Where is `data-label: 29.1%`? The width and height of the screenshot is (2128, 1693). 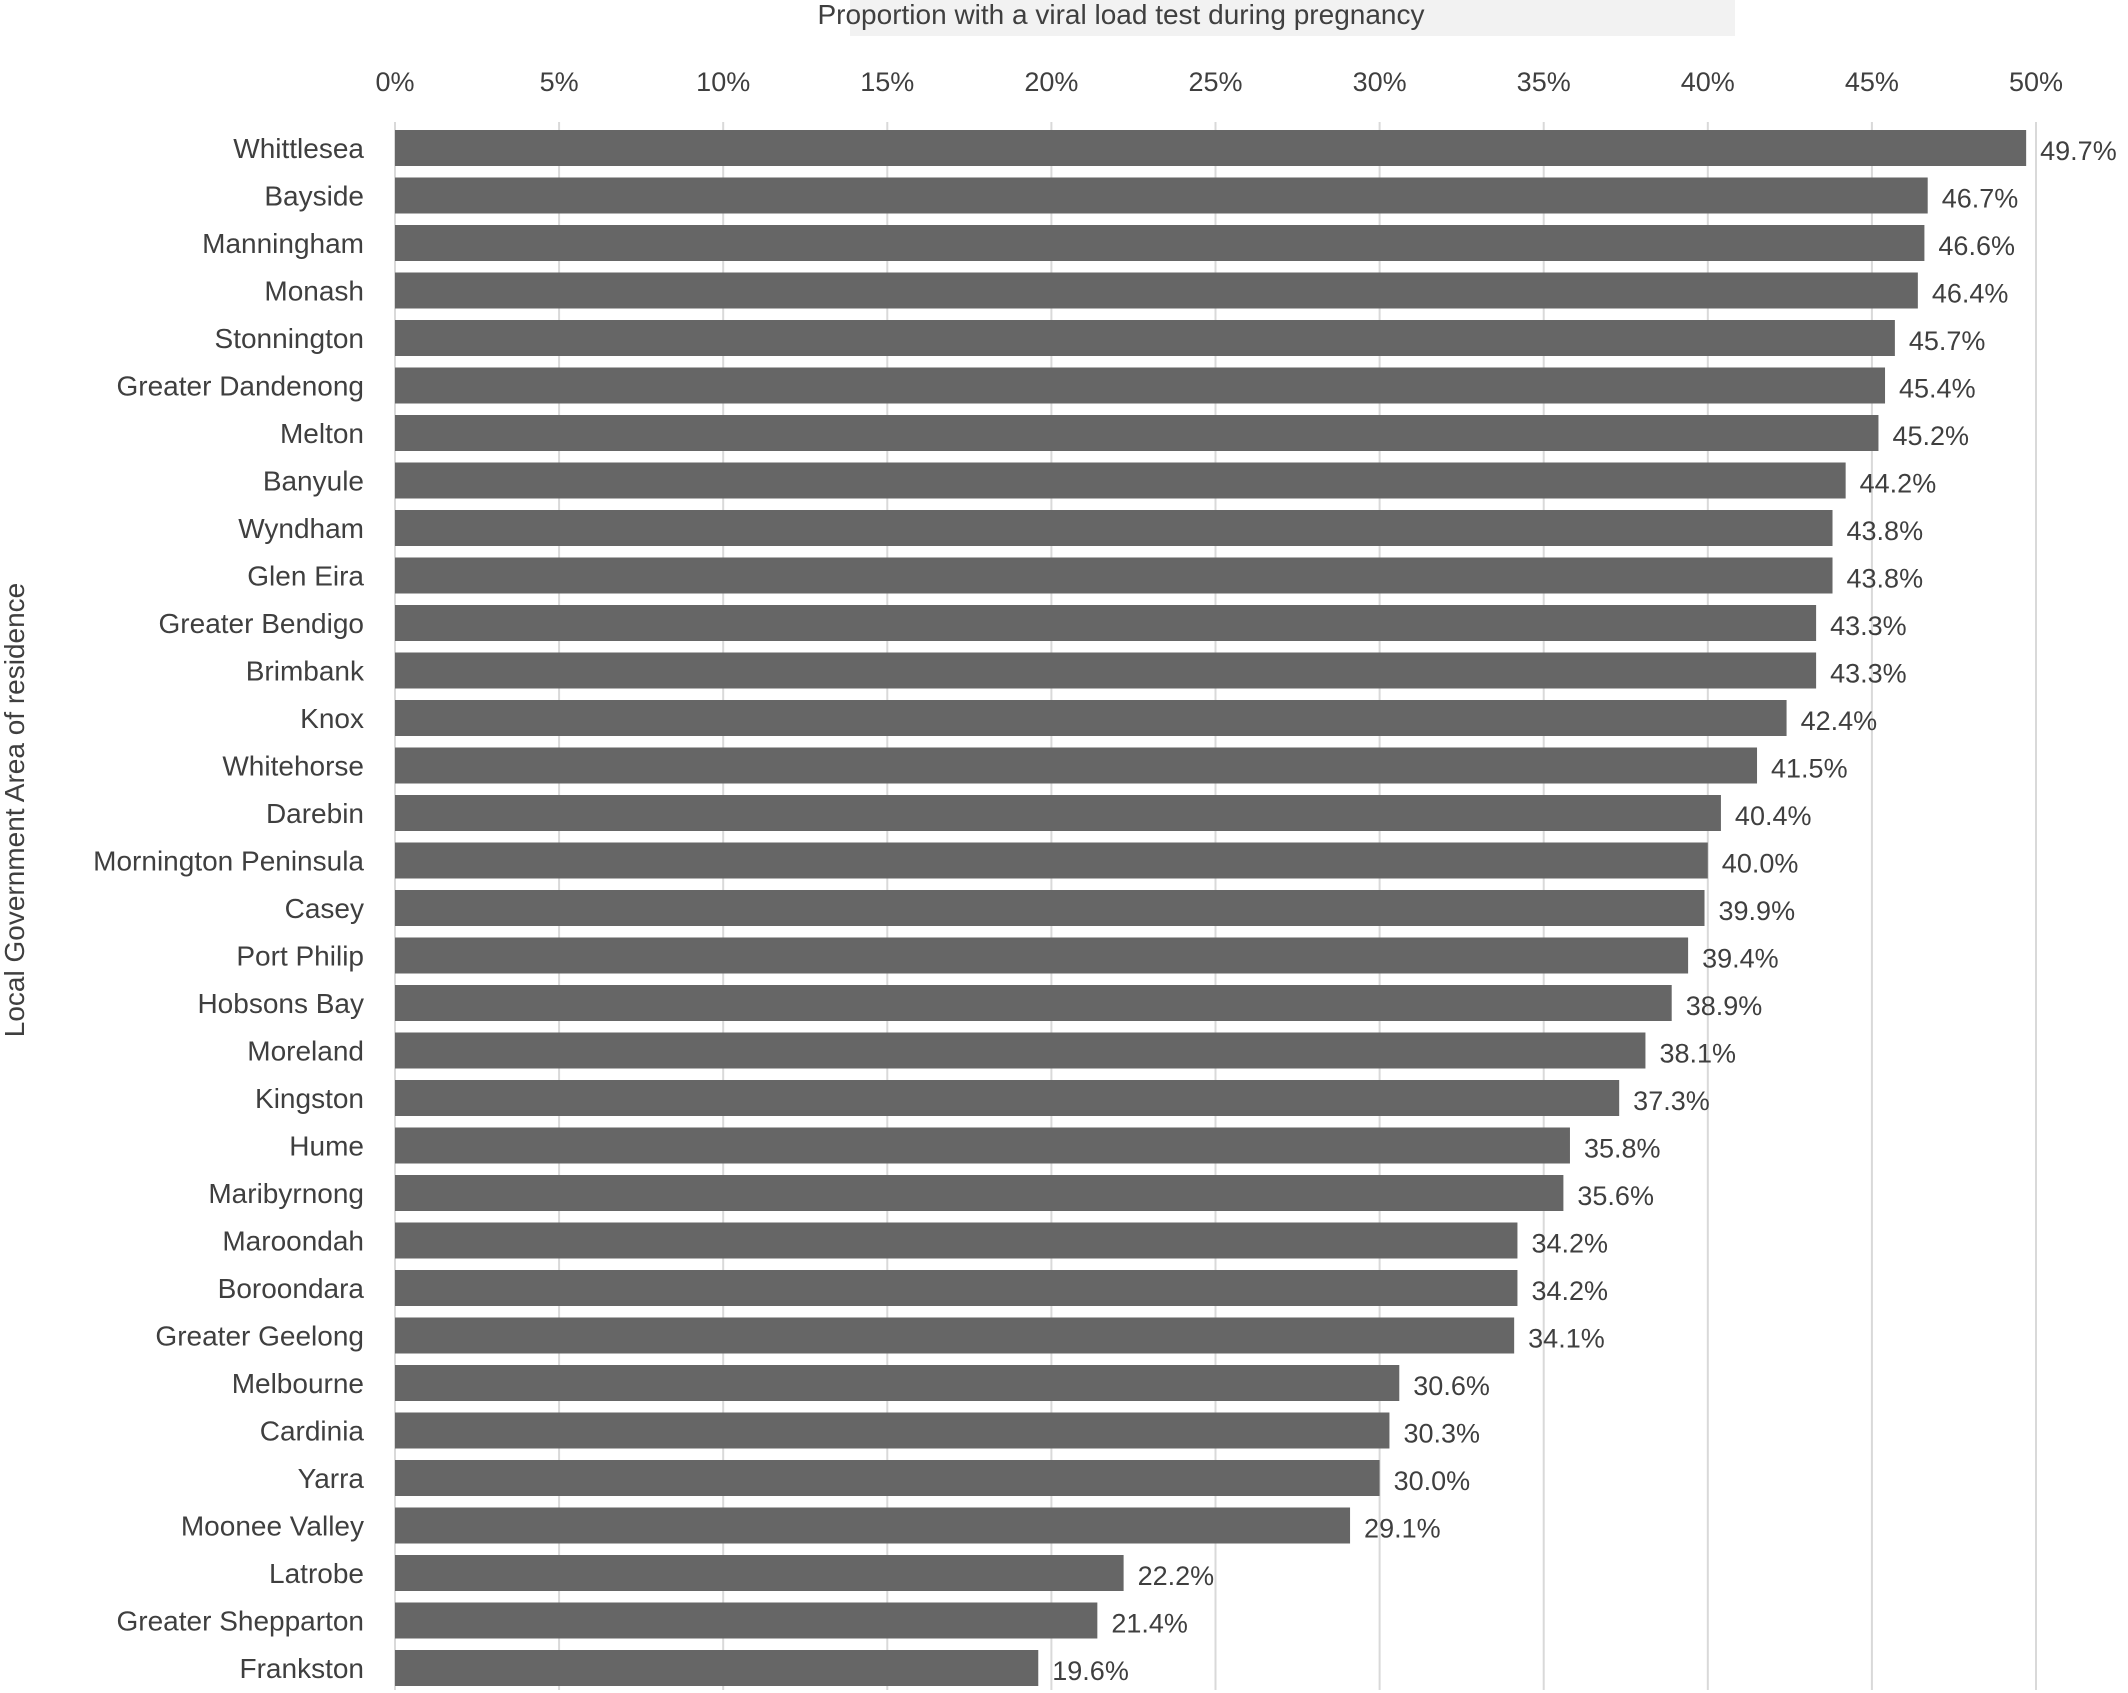 data-label: 29.1% is located at coordinates (1402, 1529).